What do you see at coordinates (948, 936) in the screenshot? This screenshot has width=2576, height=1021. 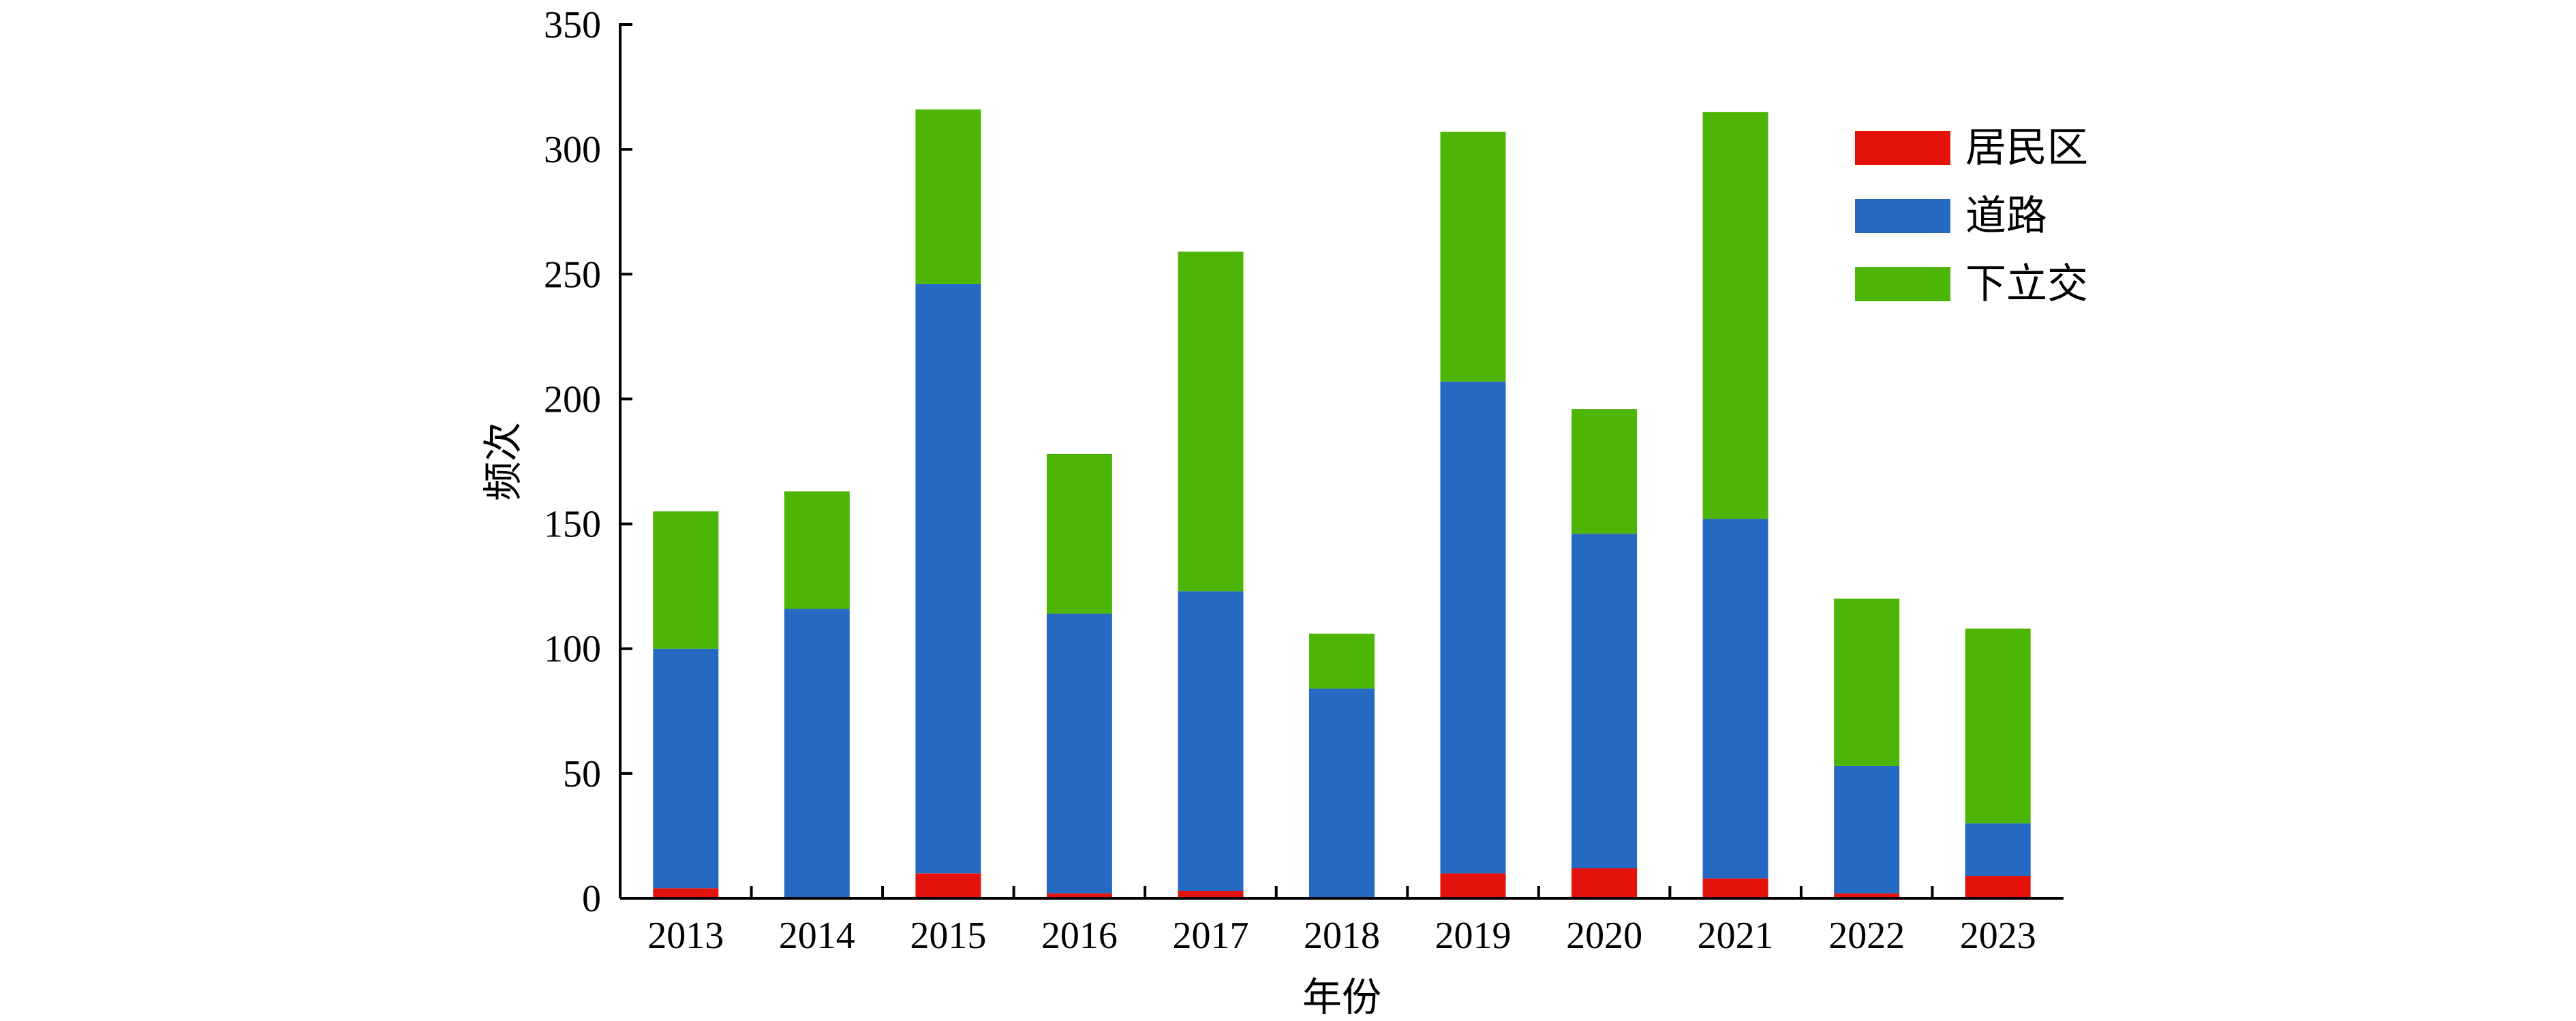 I see `x-tick-label-2015: 2015` at bounding box center [948, 936].